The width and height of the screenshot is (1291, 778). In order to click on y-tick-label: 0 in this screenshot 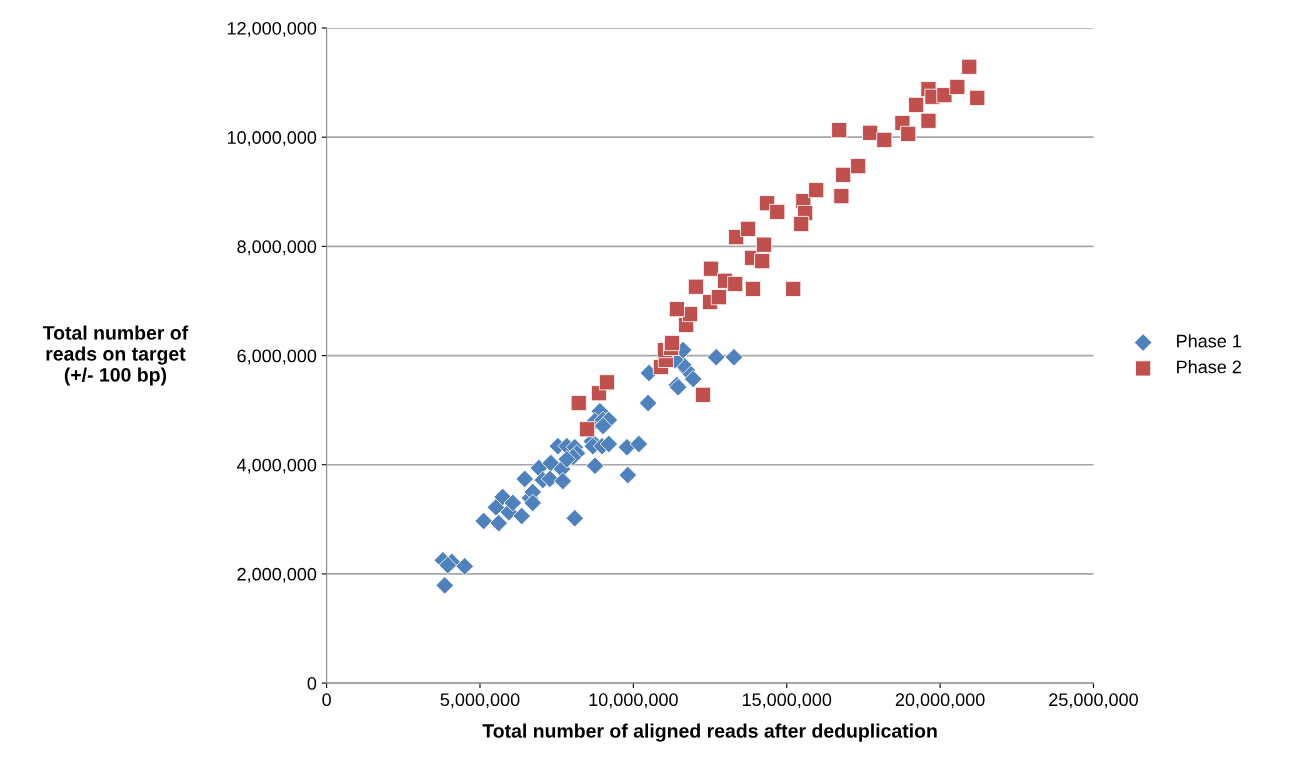, I will do `click(312, 683)`.